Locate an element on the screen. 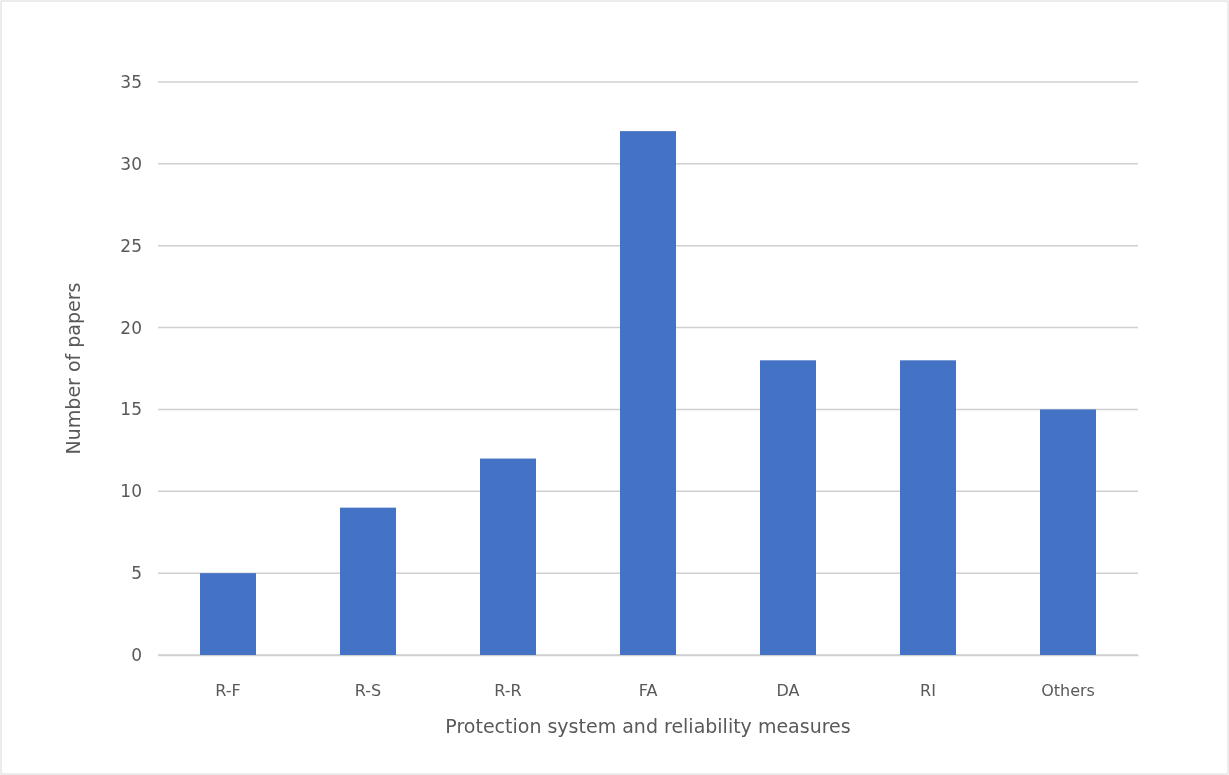 This screenshot has width=1229, height=775. x-tick-label: FA is located at coordinates (648, 691).